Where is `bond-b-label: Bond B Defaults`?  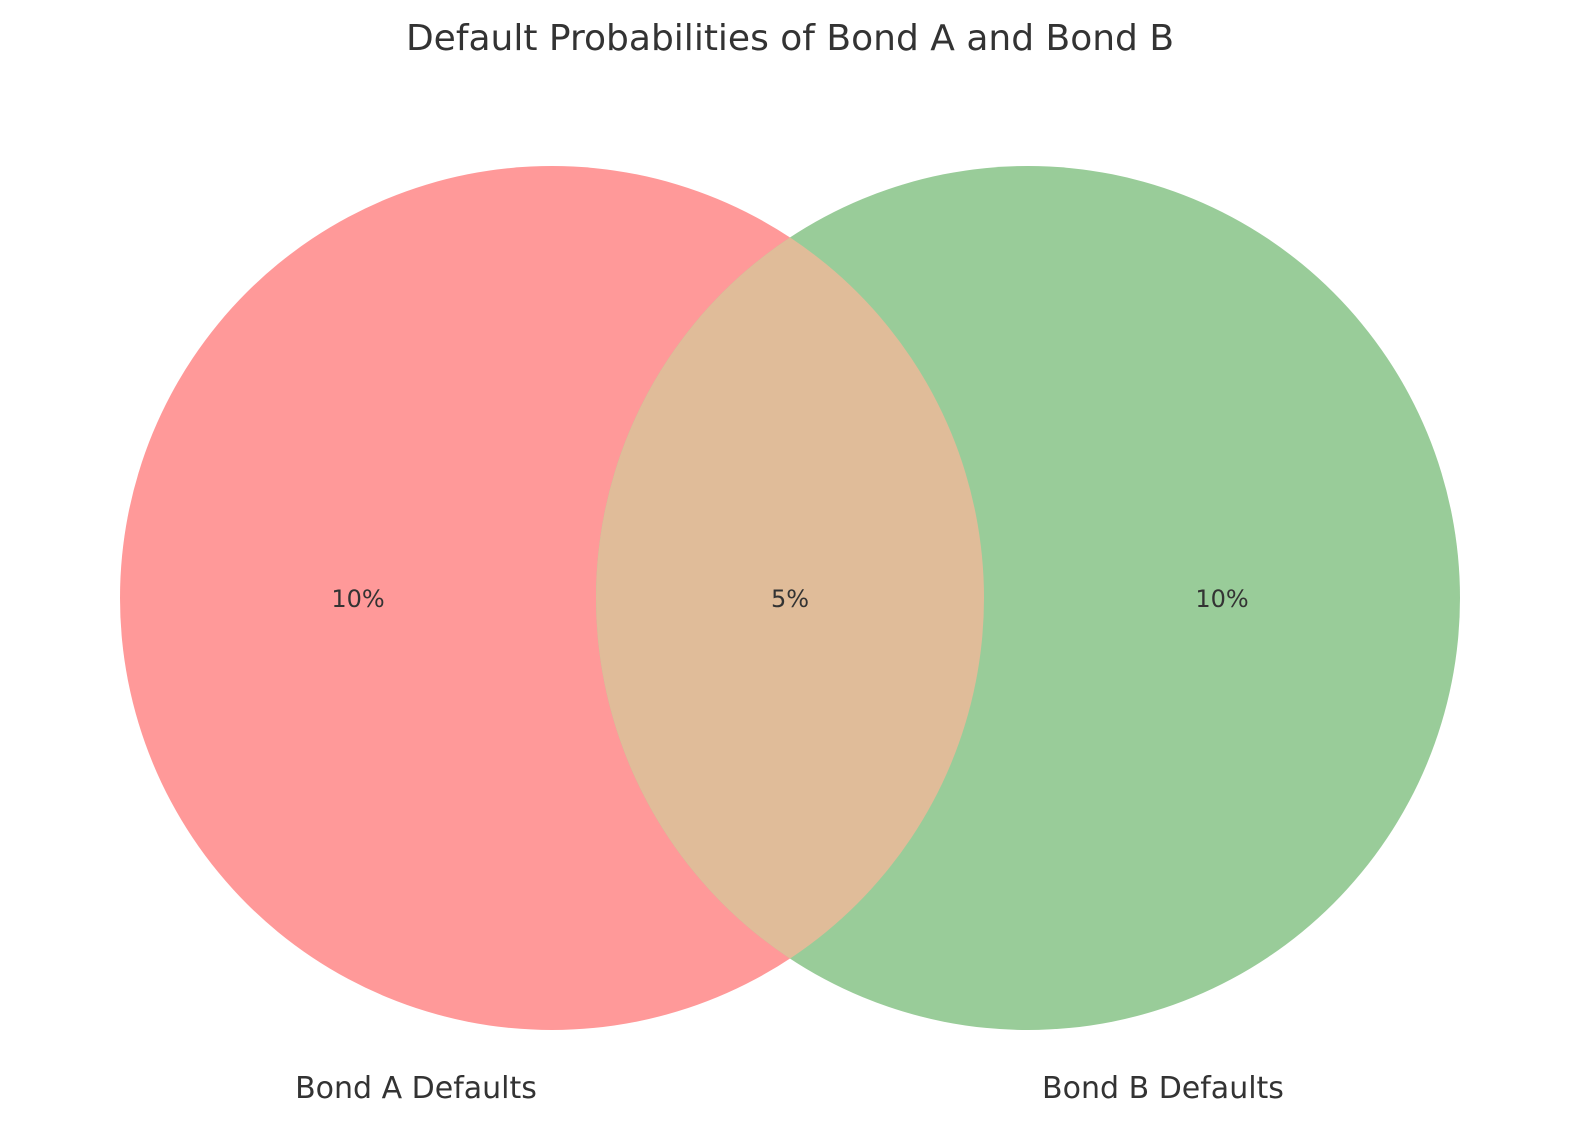
bond-b-label: Bond B Defaults is located at coordinates (1163, 1088).